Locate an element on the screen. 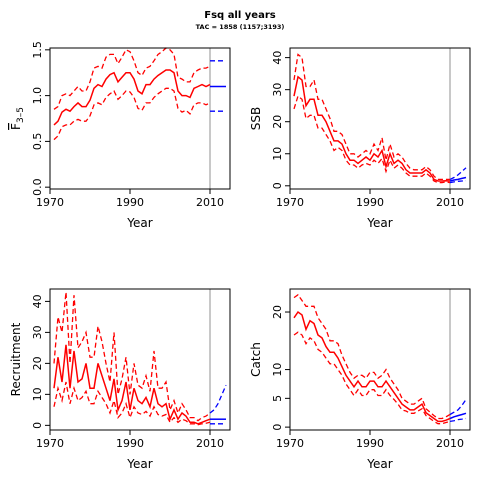  y-tick-label: 0.0 is located at coordinates (37, 187).